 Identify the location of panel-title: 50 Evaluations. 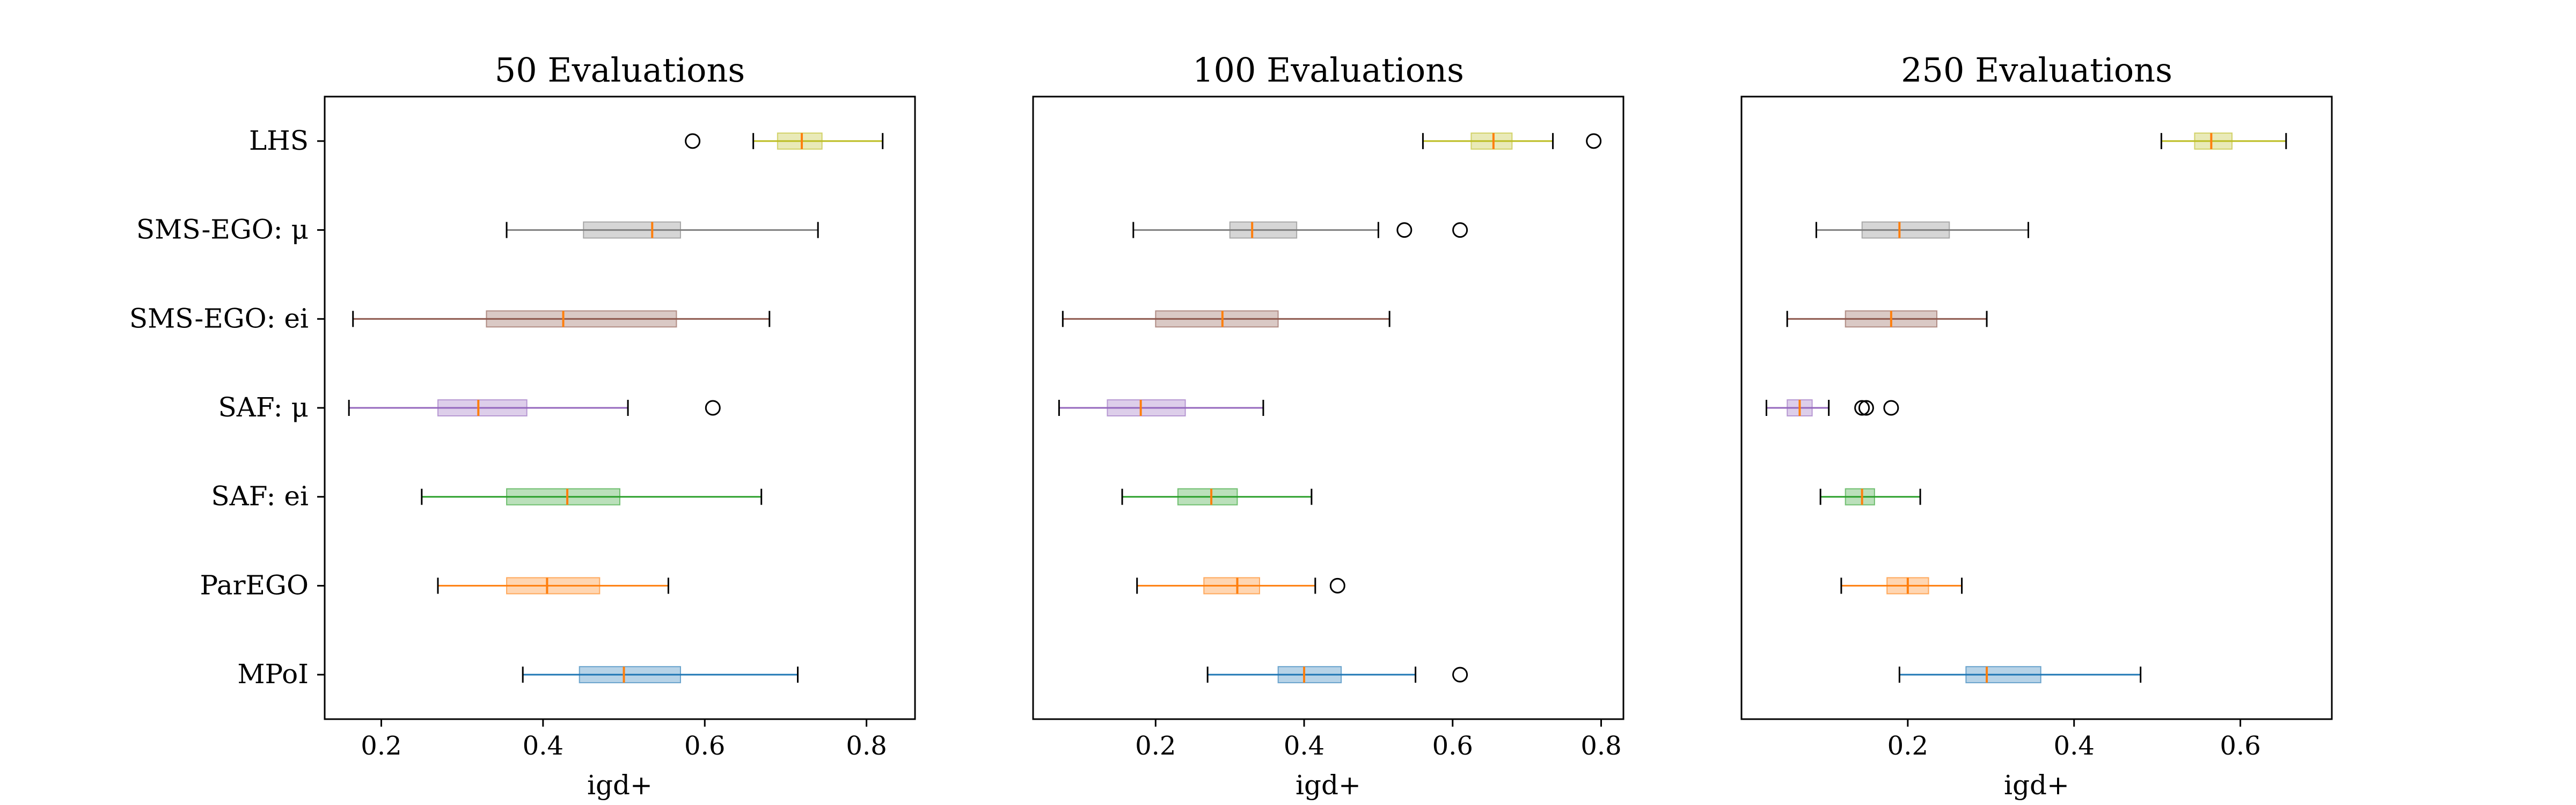
(620, 70).